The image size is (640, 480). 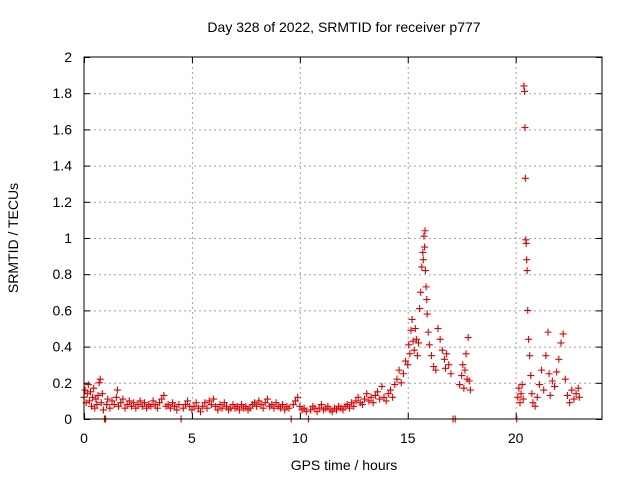 What do you see at coordinates (63, 129) in the screenshot?
I see `y-tick-label: 1.6` at bounding box center [63, 129].